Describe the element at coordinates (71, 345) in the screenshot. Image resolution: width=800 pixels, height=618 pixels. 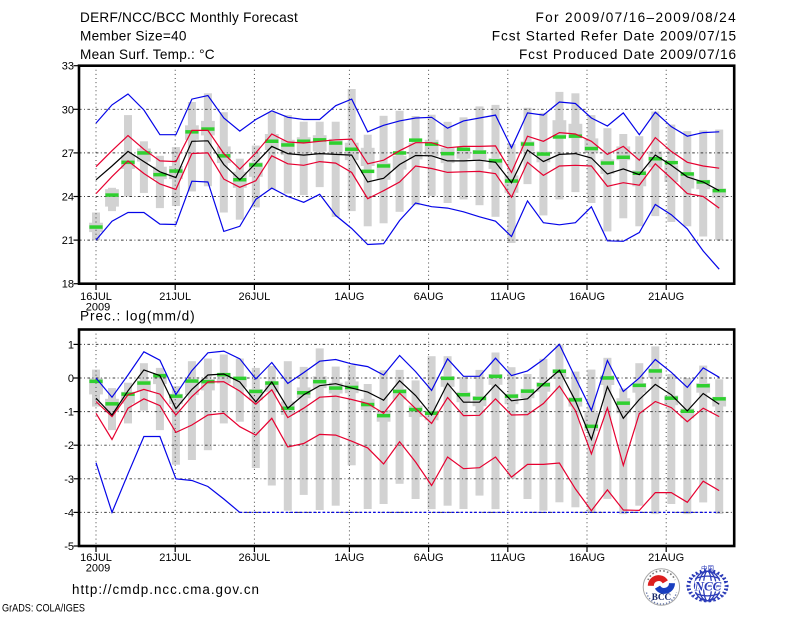
I see `svg-text: 1` at that location.